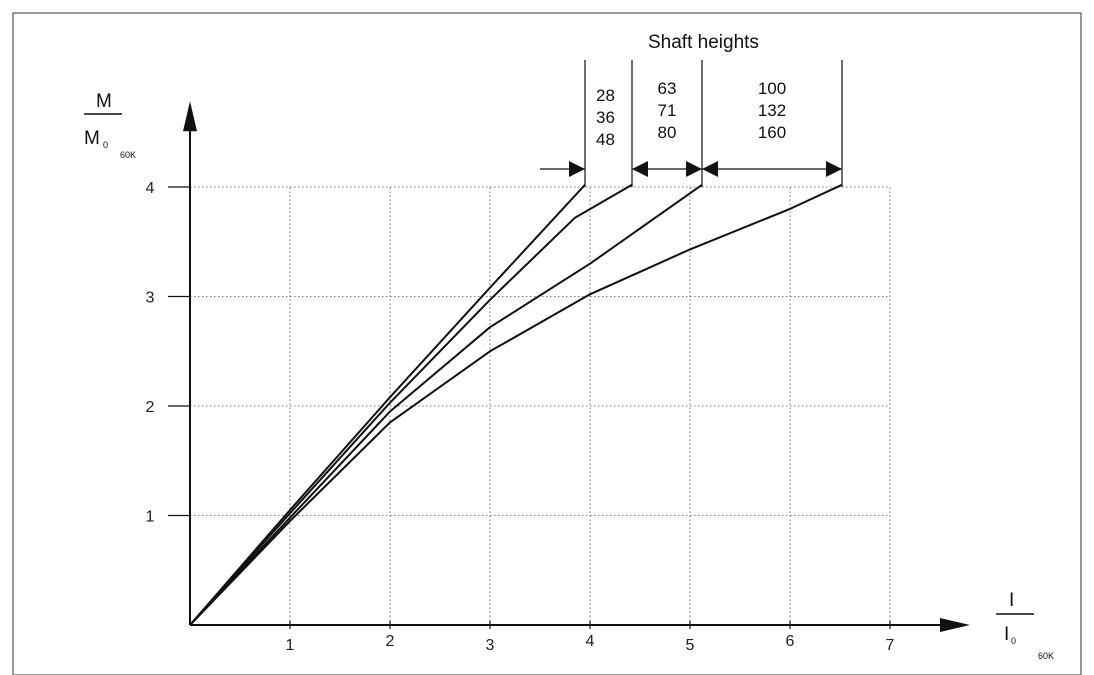 The image size is (1094, 675). Describe the element at coordinates (703, 42) in the screenshot. I see `shaft-heights-title: Shaft heights` at that location.